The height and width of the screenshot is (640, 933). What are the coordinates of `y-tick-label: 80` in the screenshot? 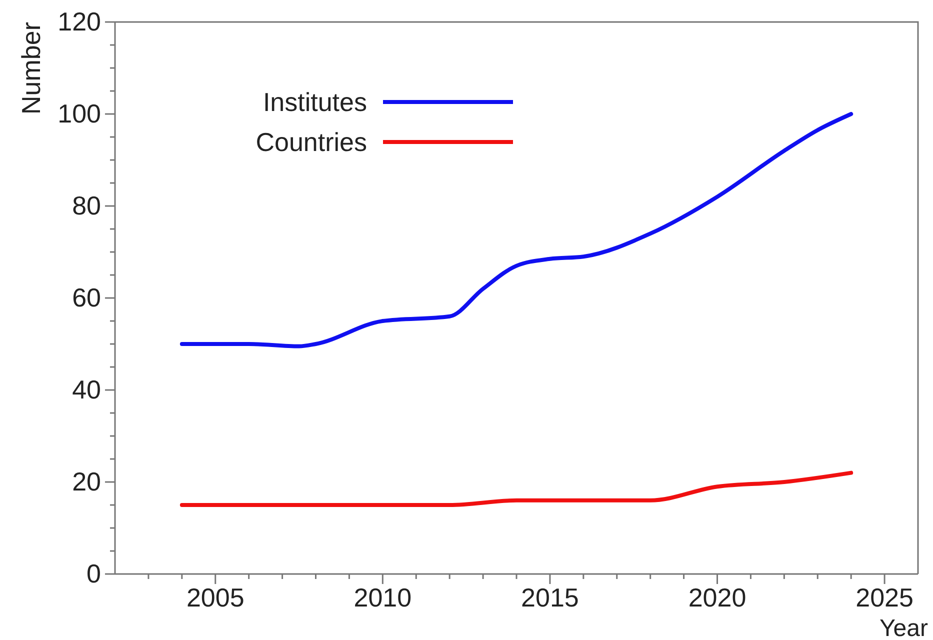 It's located at (86, 205).